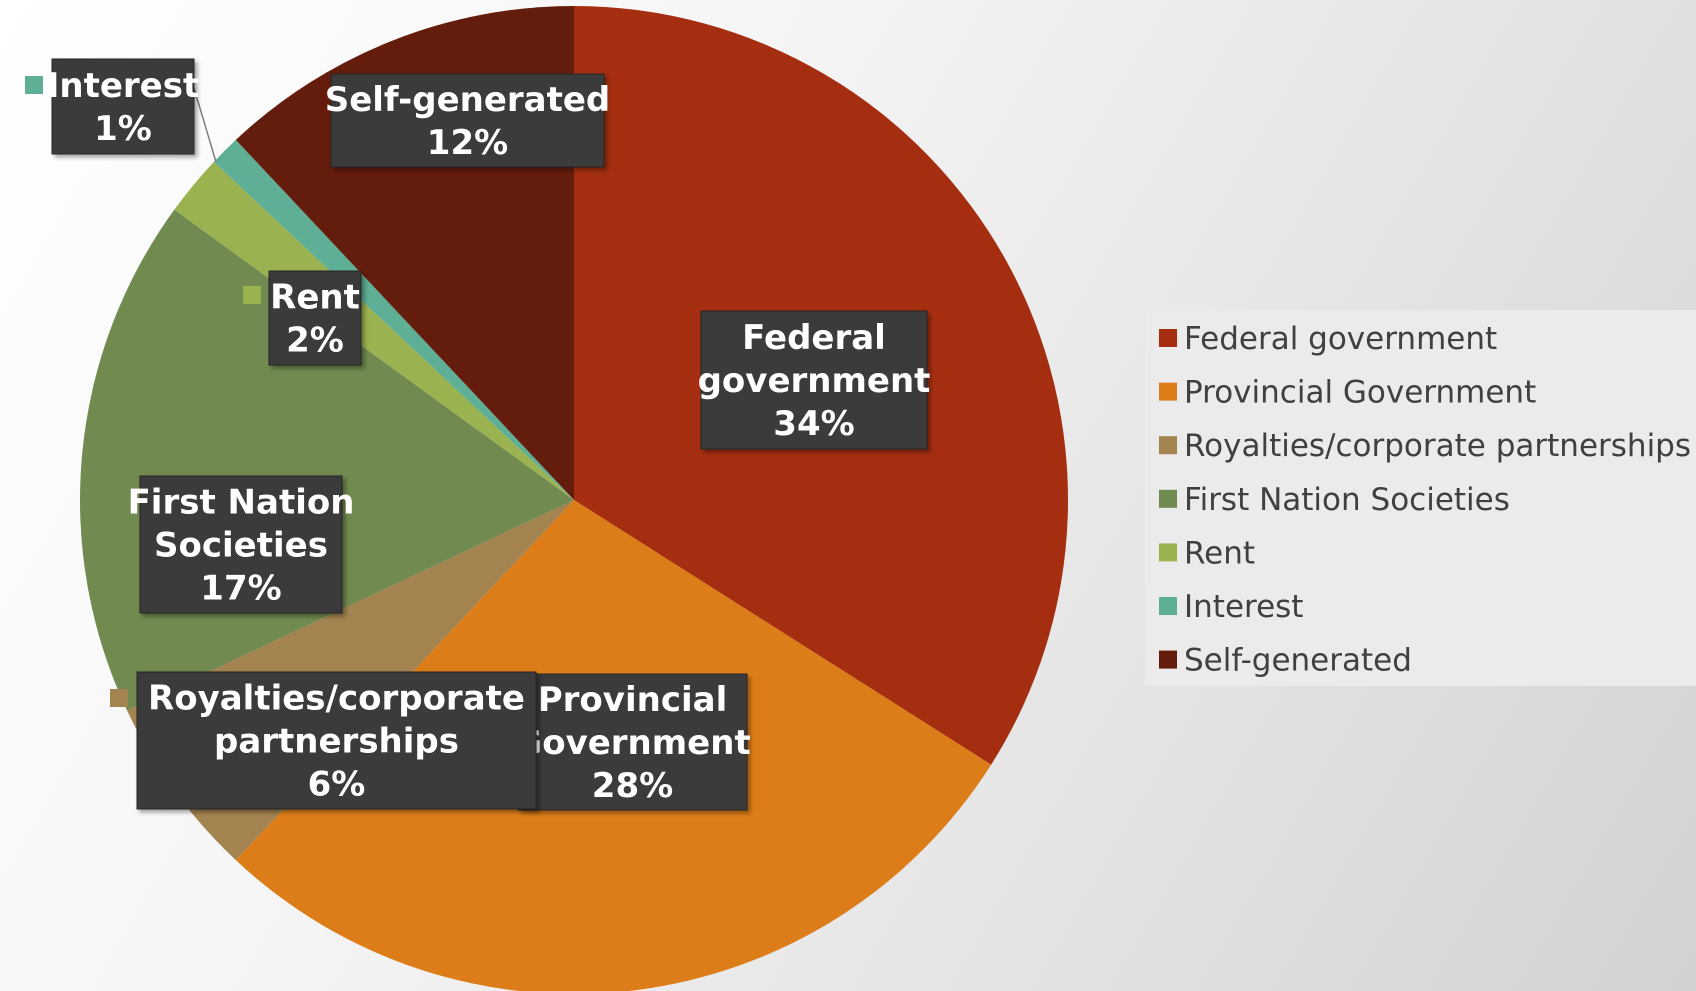 Image resolution: width=1696 pixels, height=991 pixels. I want to click on data-label-key-interest, so click(34, 85).